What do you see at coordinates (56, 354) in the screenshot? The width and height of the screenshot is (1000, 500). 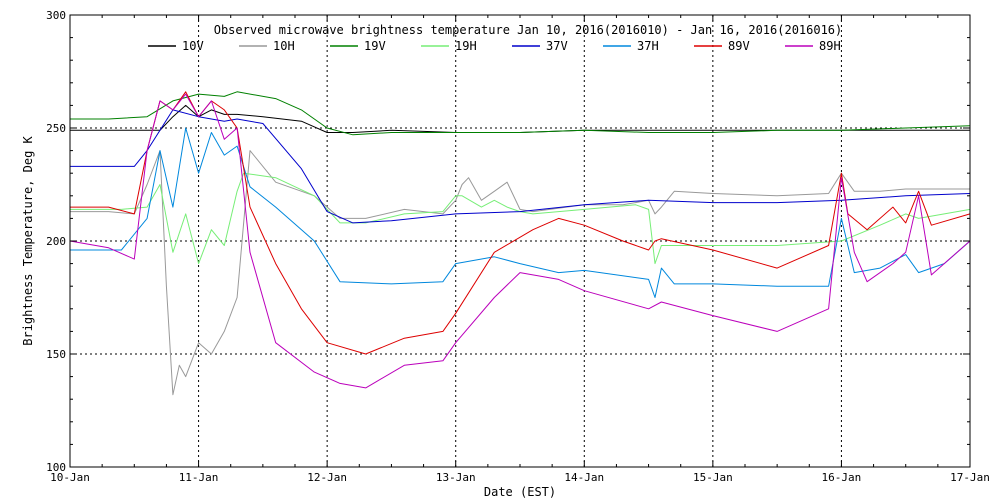 I see `y-tick-label: 150` at bounding box center [56, 354].